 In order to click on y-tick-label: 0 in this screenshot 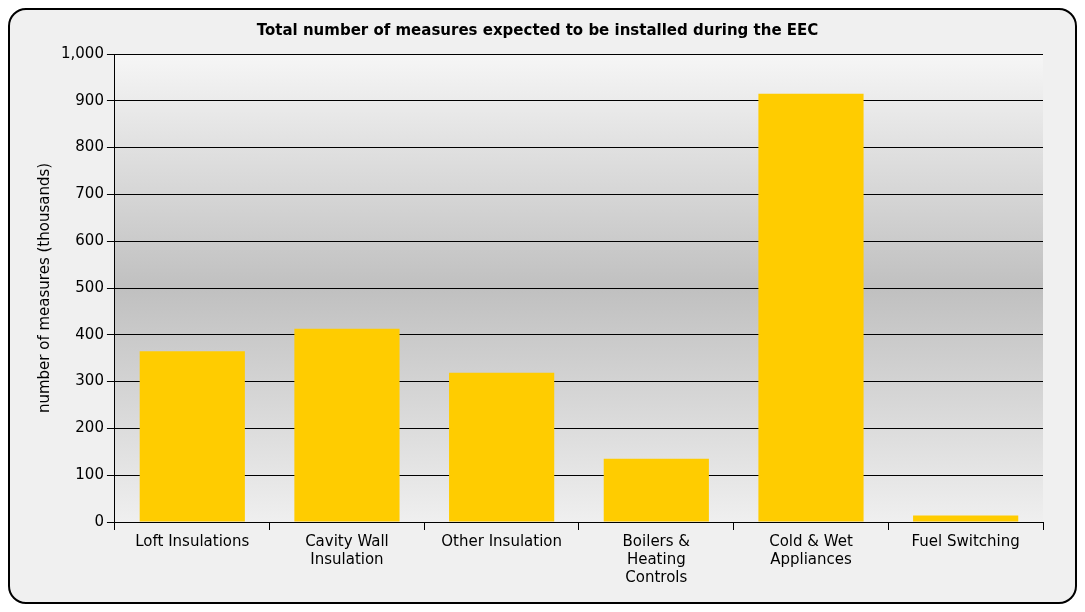, I will do `click(99, 520)`.